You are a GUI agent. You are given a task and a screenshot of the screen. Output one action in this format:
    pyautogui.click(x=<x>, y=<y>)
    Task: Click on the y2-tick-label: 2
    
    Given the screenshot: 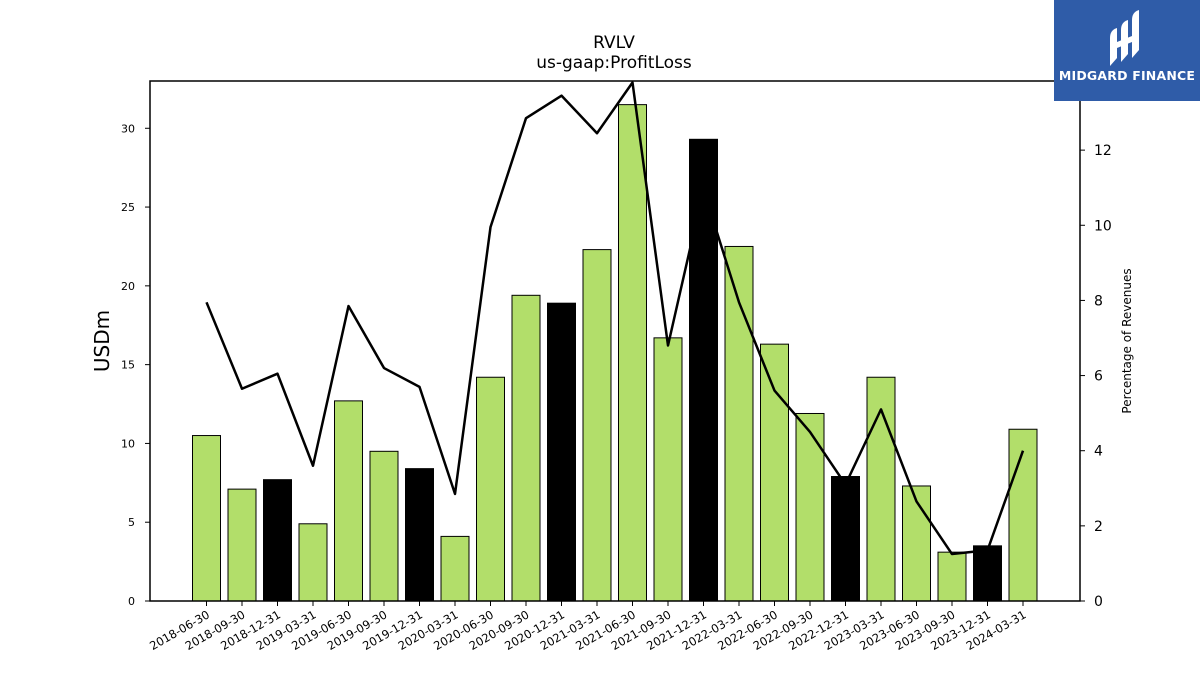 What is the action you would take?
    pyautogui.click(x=1098, y=527)
    